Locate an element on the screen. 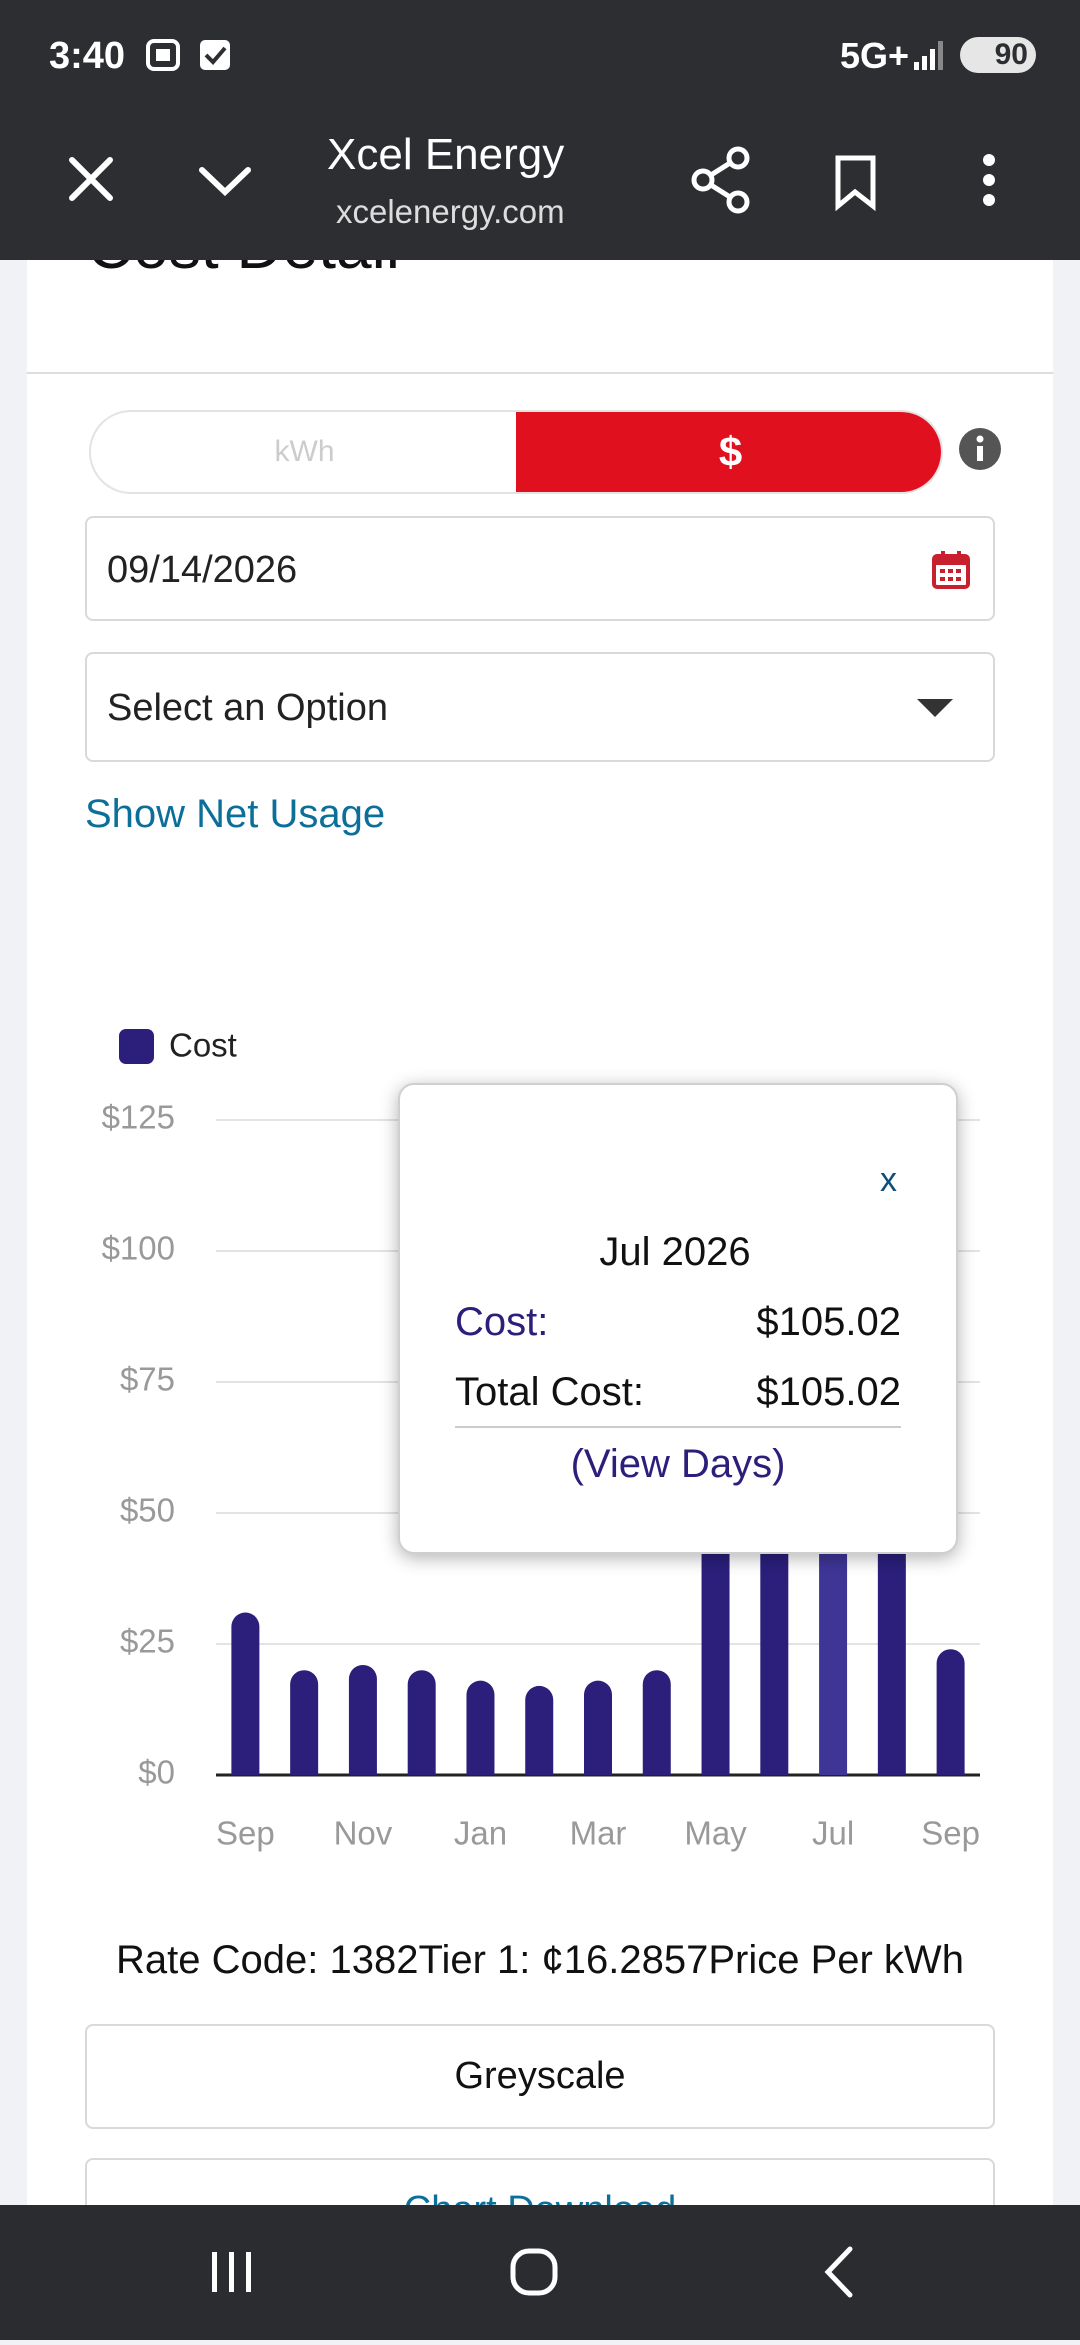 This screenshot has width=1080, height=2345. back-icon is located at coordinates (838, 2272).